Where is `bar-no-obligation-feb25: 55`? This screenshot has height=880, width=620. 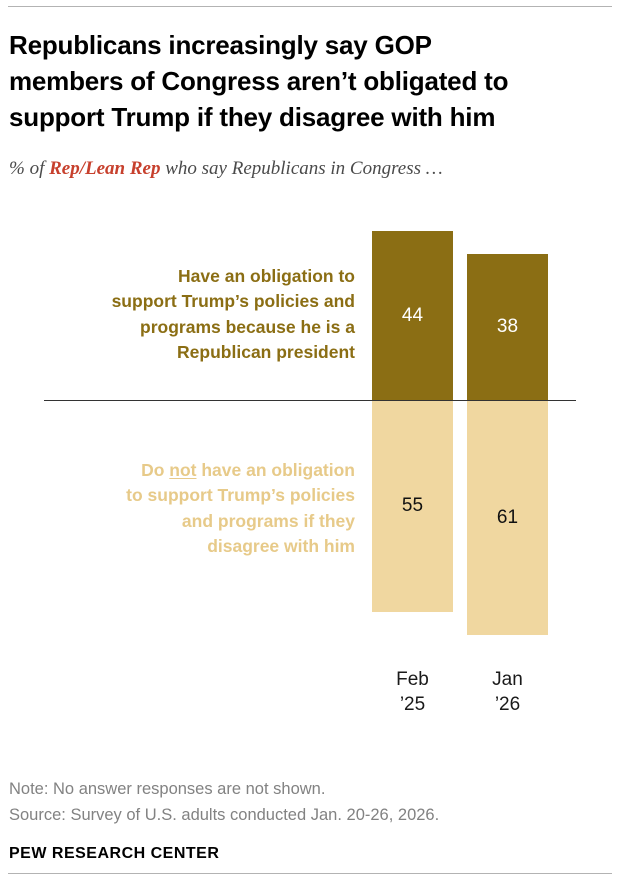
bar-no-obligation-feb25: 55 is located at coordinates (412, 506).